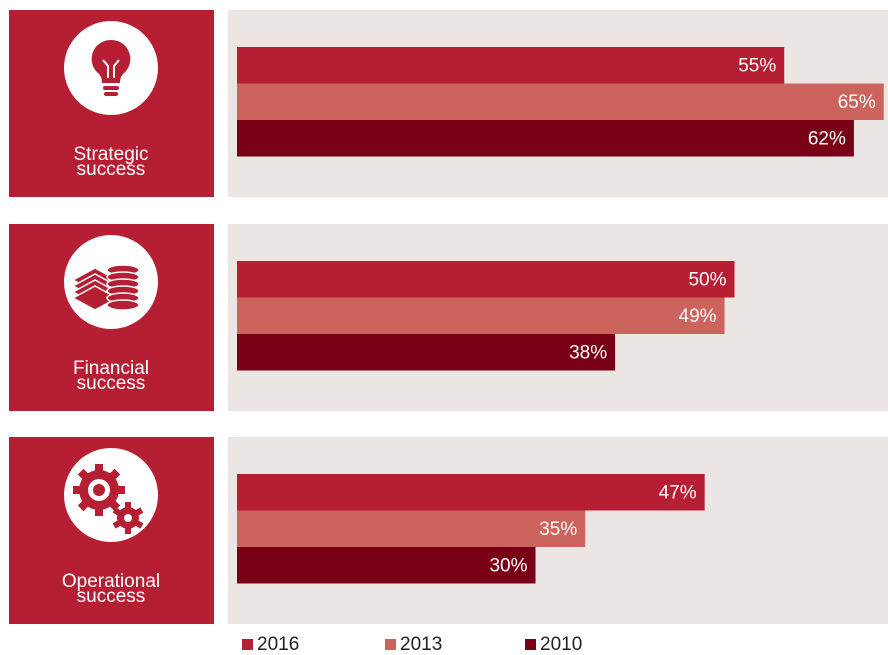  What do you see at coordinates (278, 644) in the screenshot?
I see `legend-label: 2016` at bounding box center [278, 644].